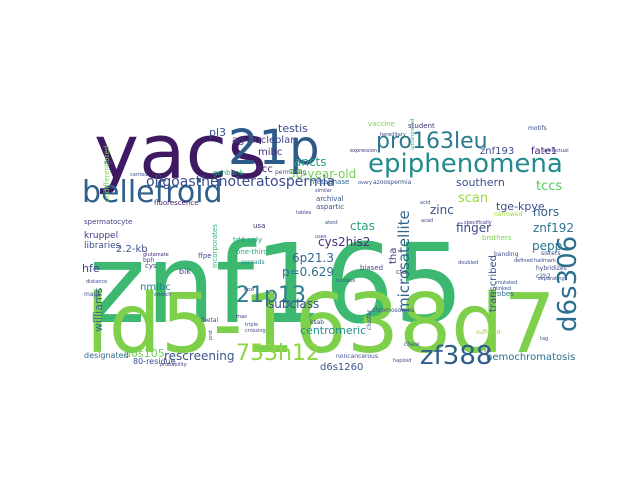 This screenshot has width=640, height=480. I want to click on word-acad: acad, so click(427, 221).